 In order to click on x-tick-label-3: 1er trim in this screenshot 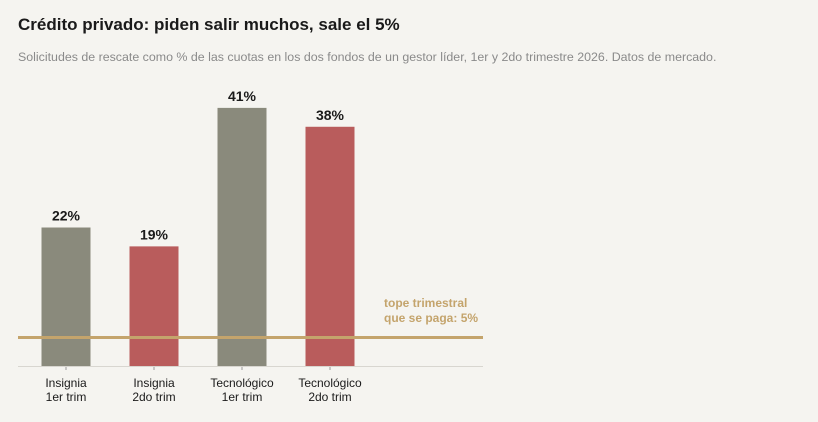, I will do `click(242, 397)`.